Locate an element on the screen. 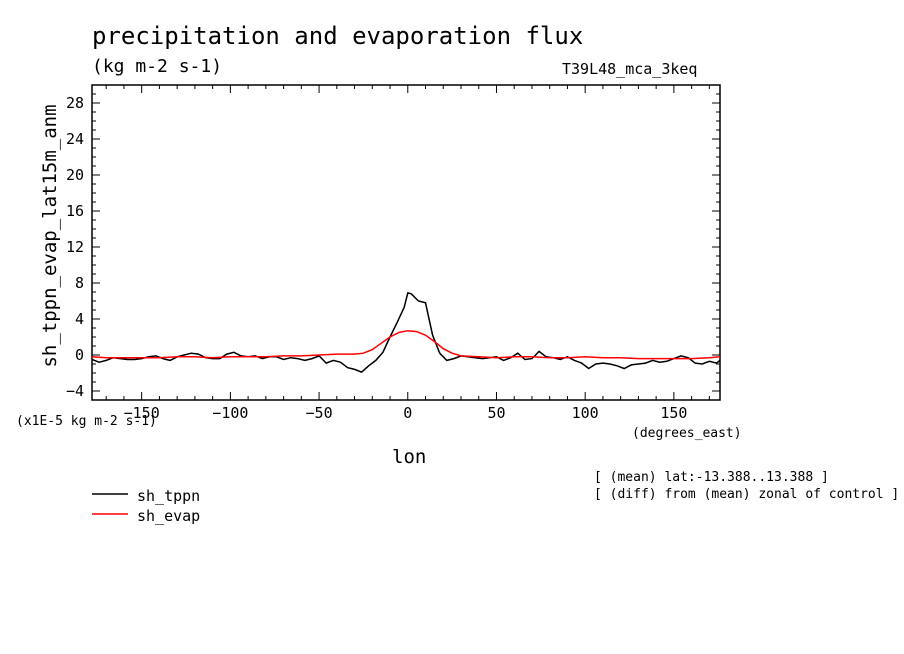 The height and width of the screenshot is (654, 904). series-line-sh-tppn is located at coordinates (406, 332).